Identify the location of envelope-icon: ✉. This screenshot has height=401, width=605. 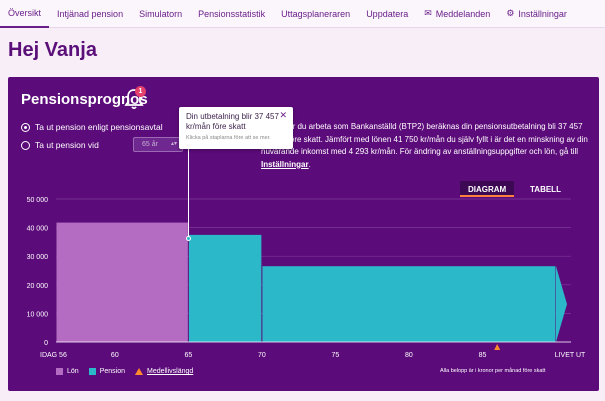
(428, 13).